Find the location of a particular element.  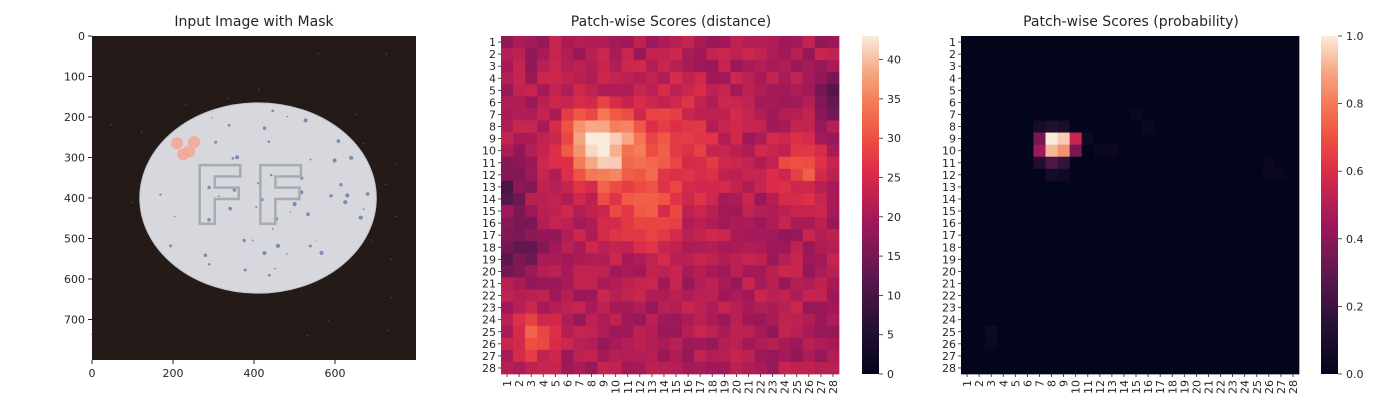

speckle is located at coordinates (228, 98).